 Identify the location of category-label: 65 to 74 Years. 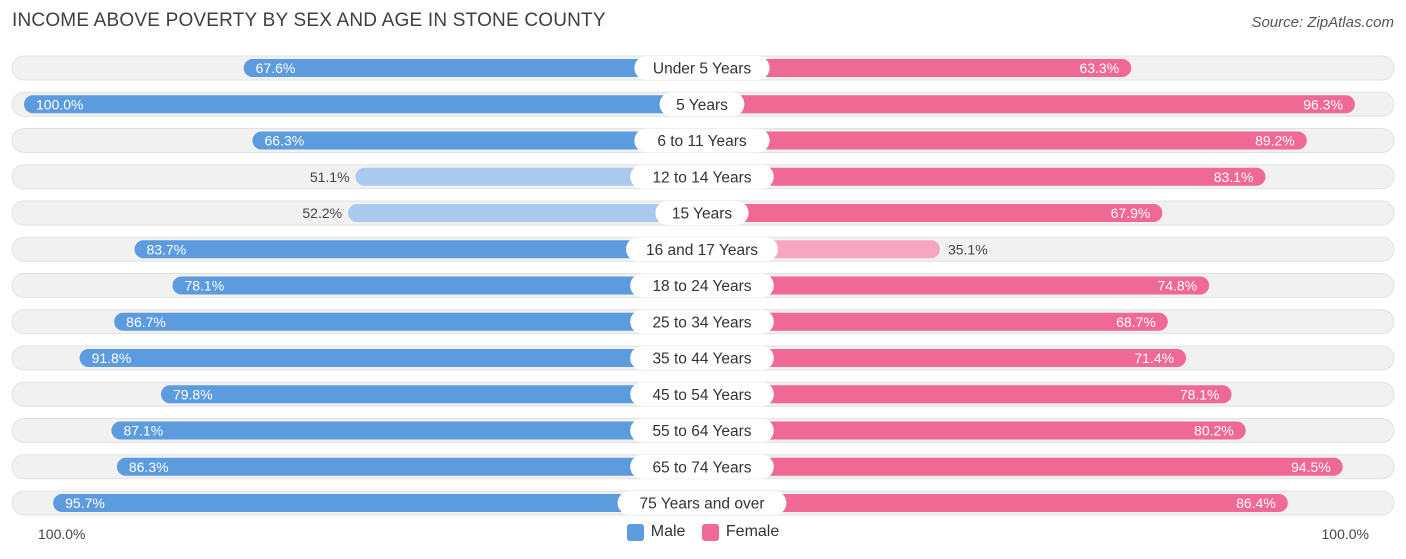
(701, 467).